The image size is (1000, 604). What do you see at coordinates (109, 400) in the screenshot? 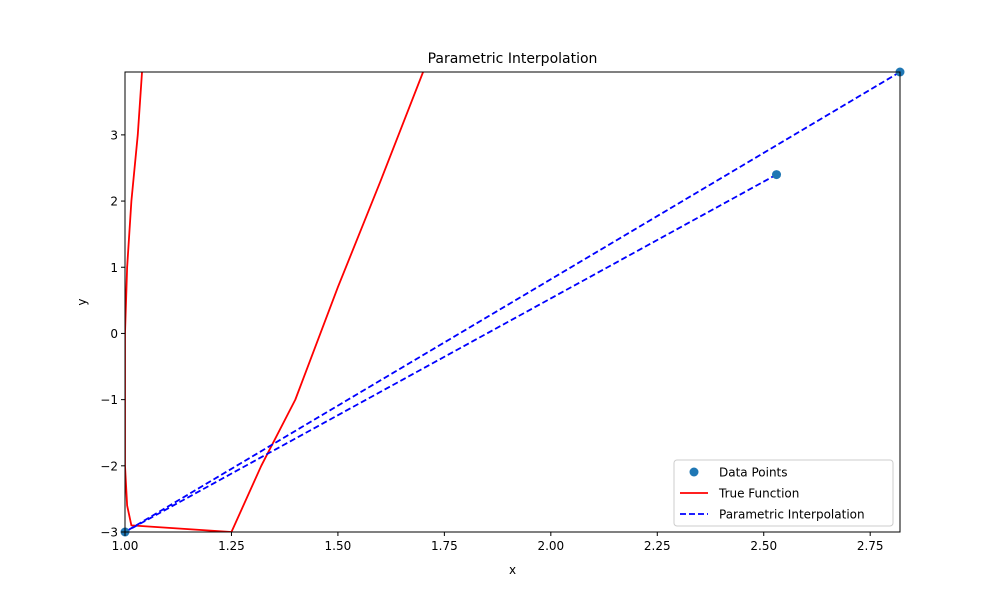
I see `y-tick-label: −1` at bounding box center [109, 400].